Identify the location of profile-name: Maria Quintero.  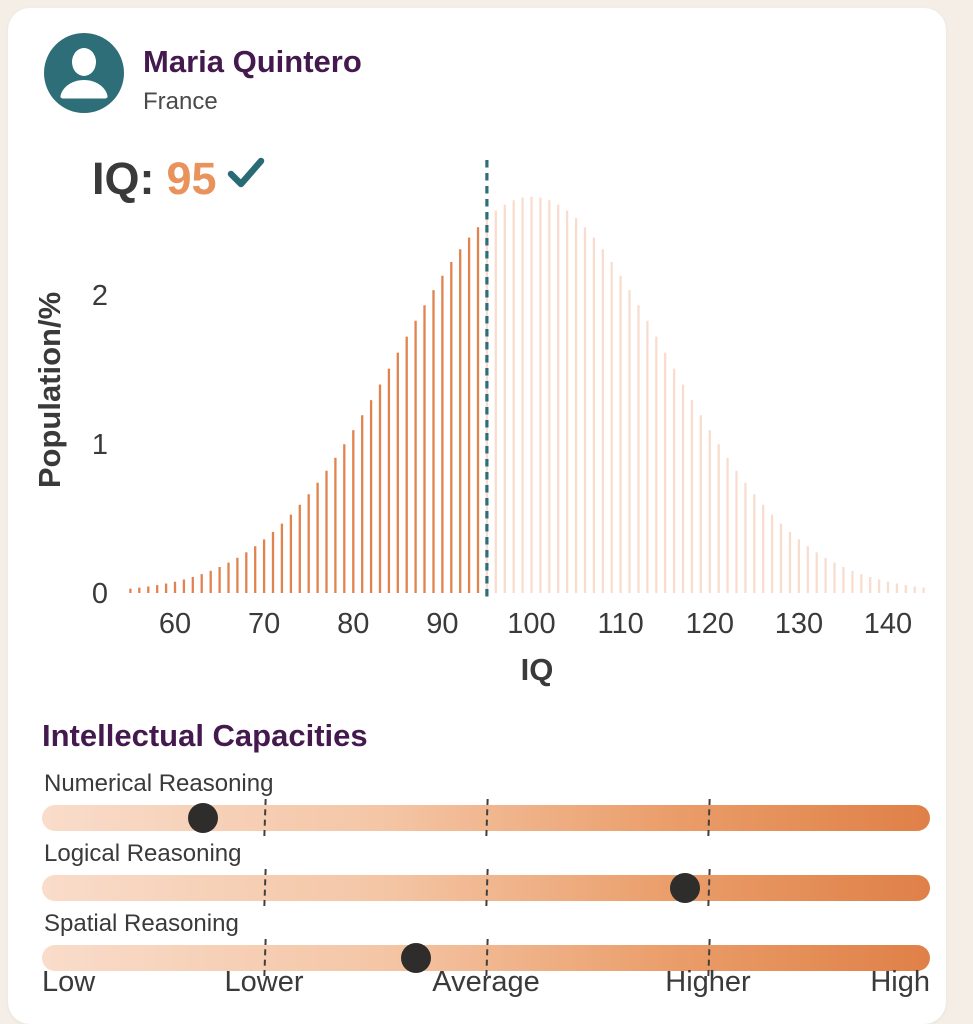
(252, 61).